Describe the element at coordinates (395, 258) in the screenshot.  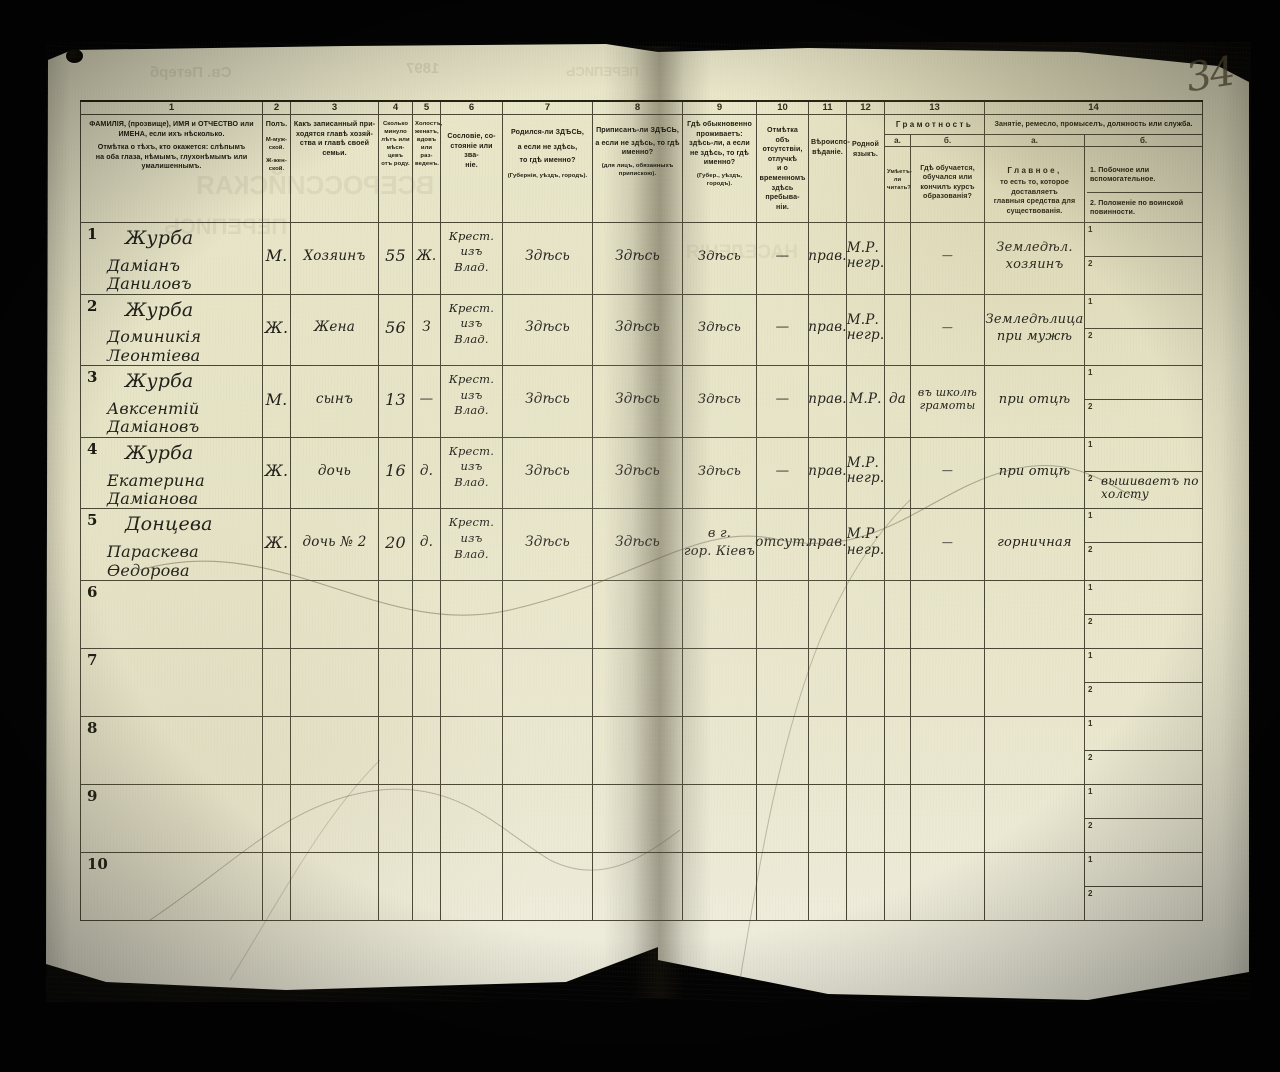
I see `cell-age: 55` at that location.